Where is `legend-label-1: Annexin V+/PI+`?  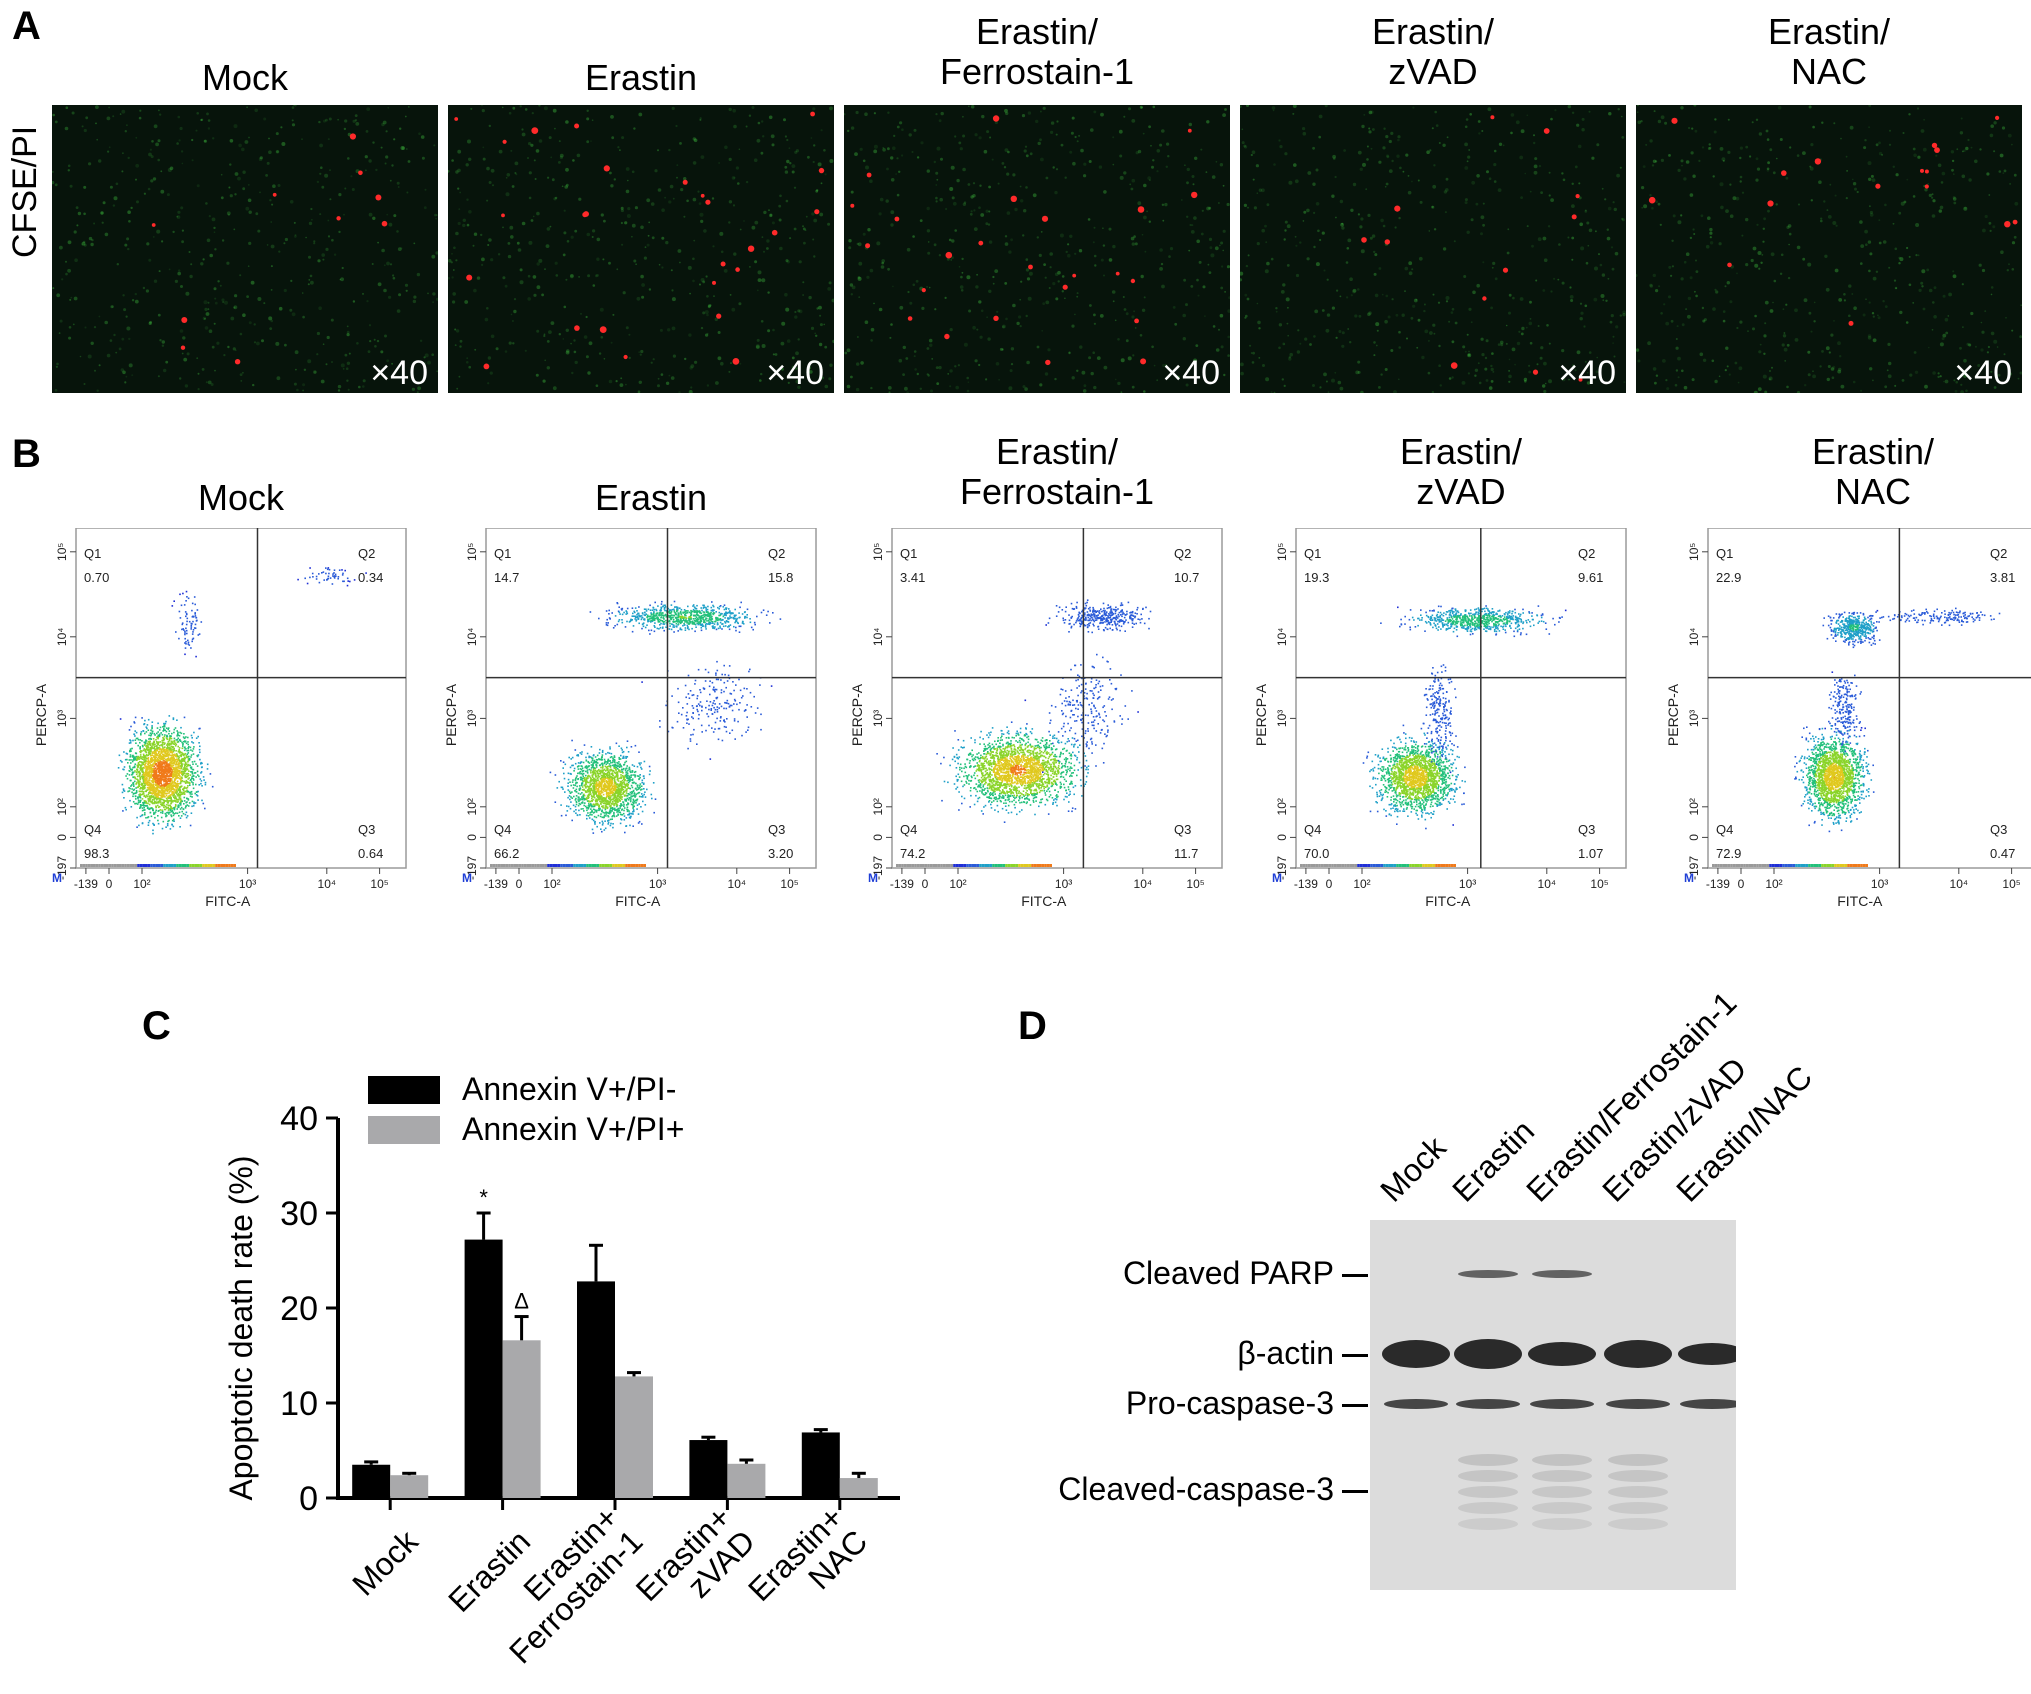
legend-label-1: Annexin V+/PI+ is located at coordinates (573, 1129).